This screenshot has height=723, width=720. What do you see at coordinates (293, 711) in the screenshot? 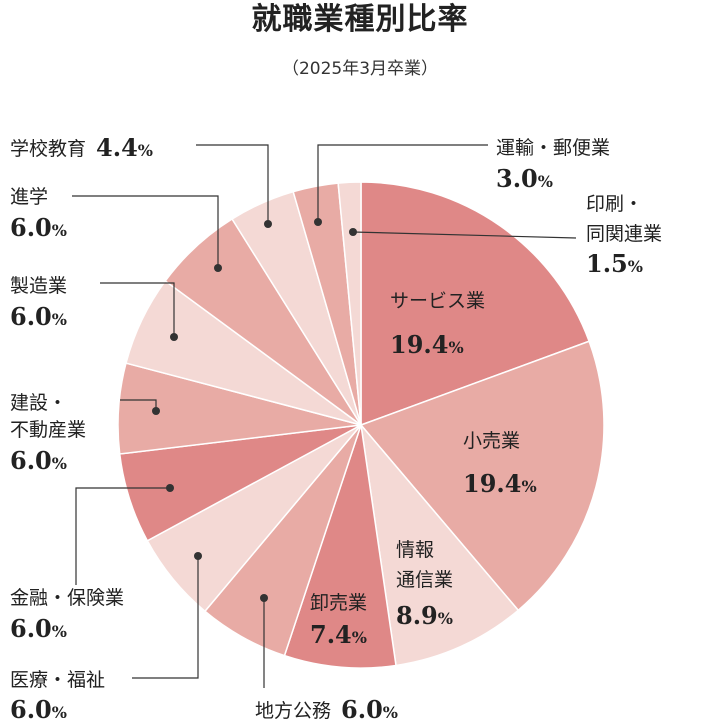
I see `slice-label-4-0: 地方公務` at bounding box center [293, 711].